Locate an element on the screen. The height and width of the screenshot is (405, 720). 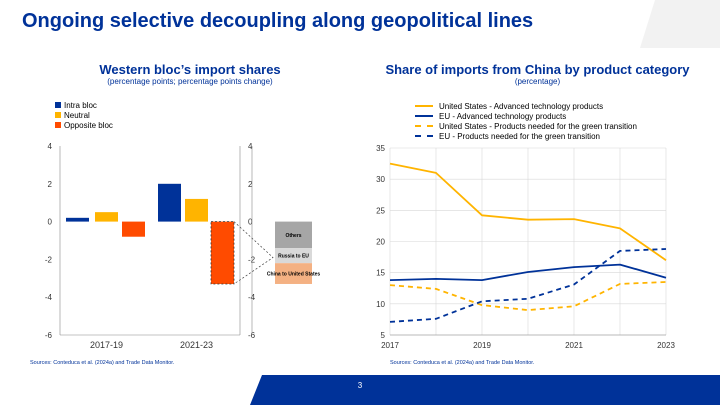
y-tick-label: -4 is located at coordinates (49, 297).